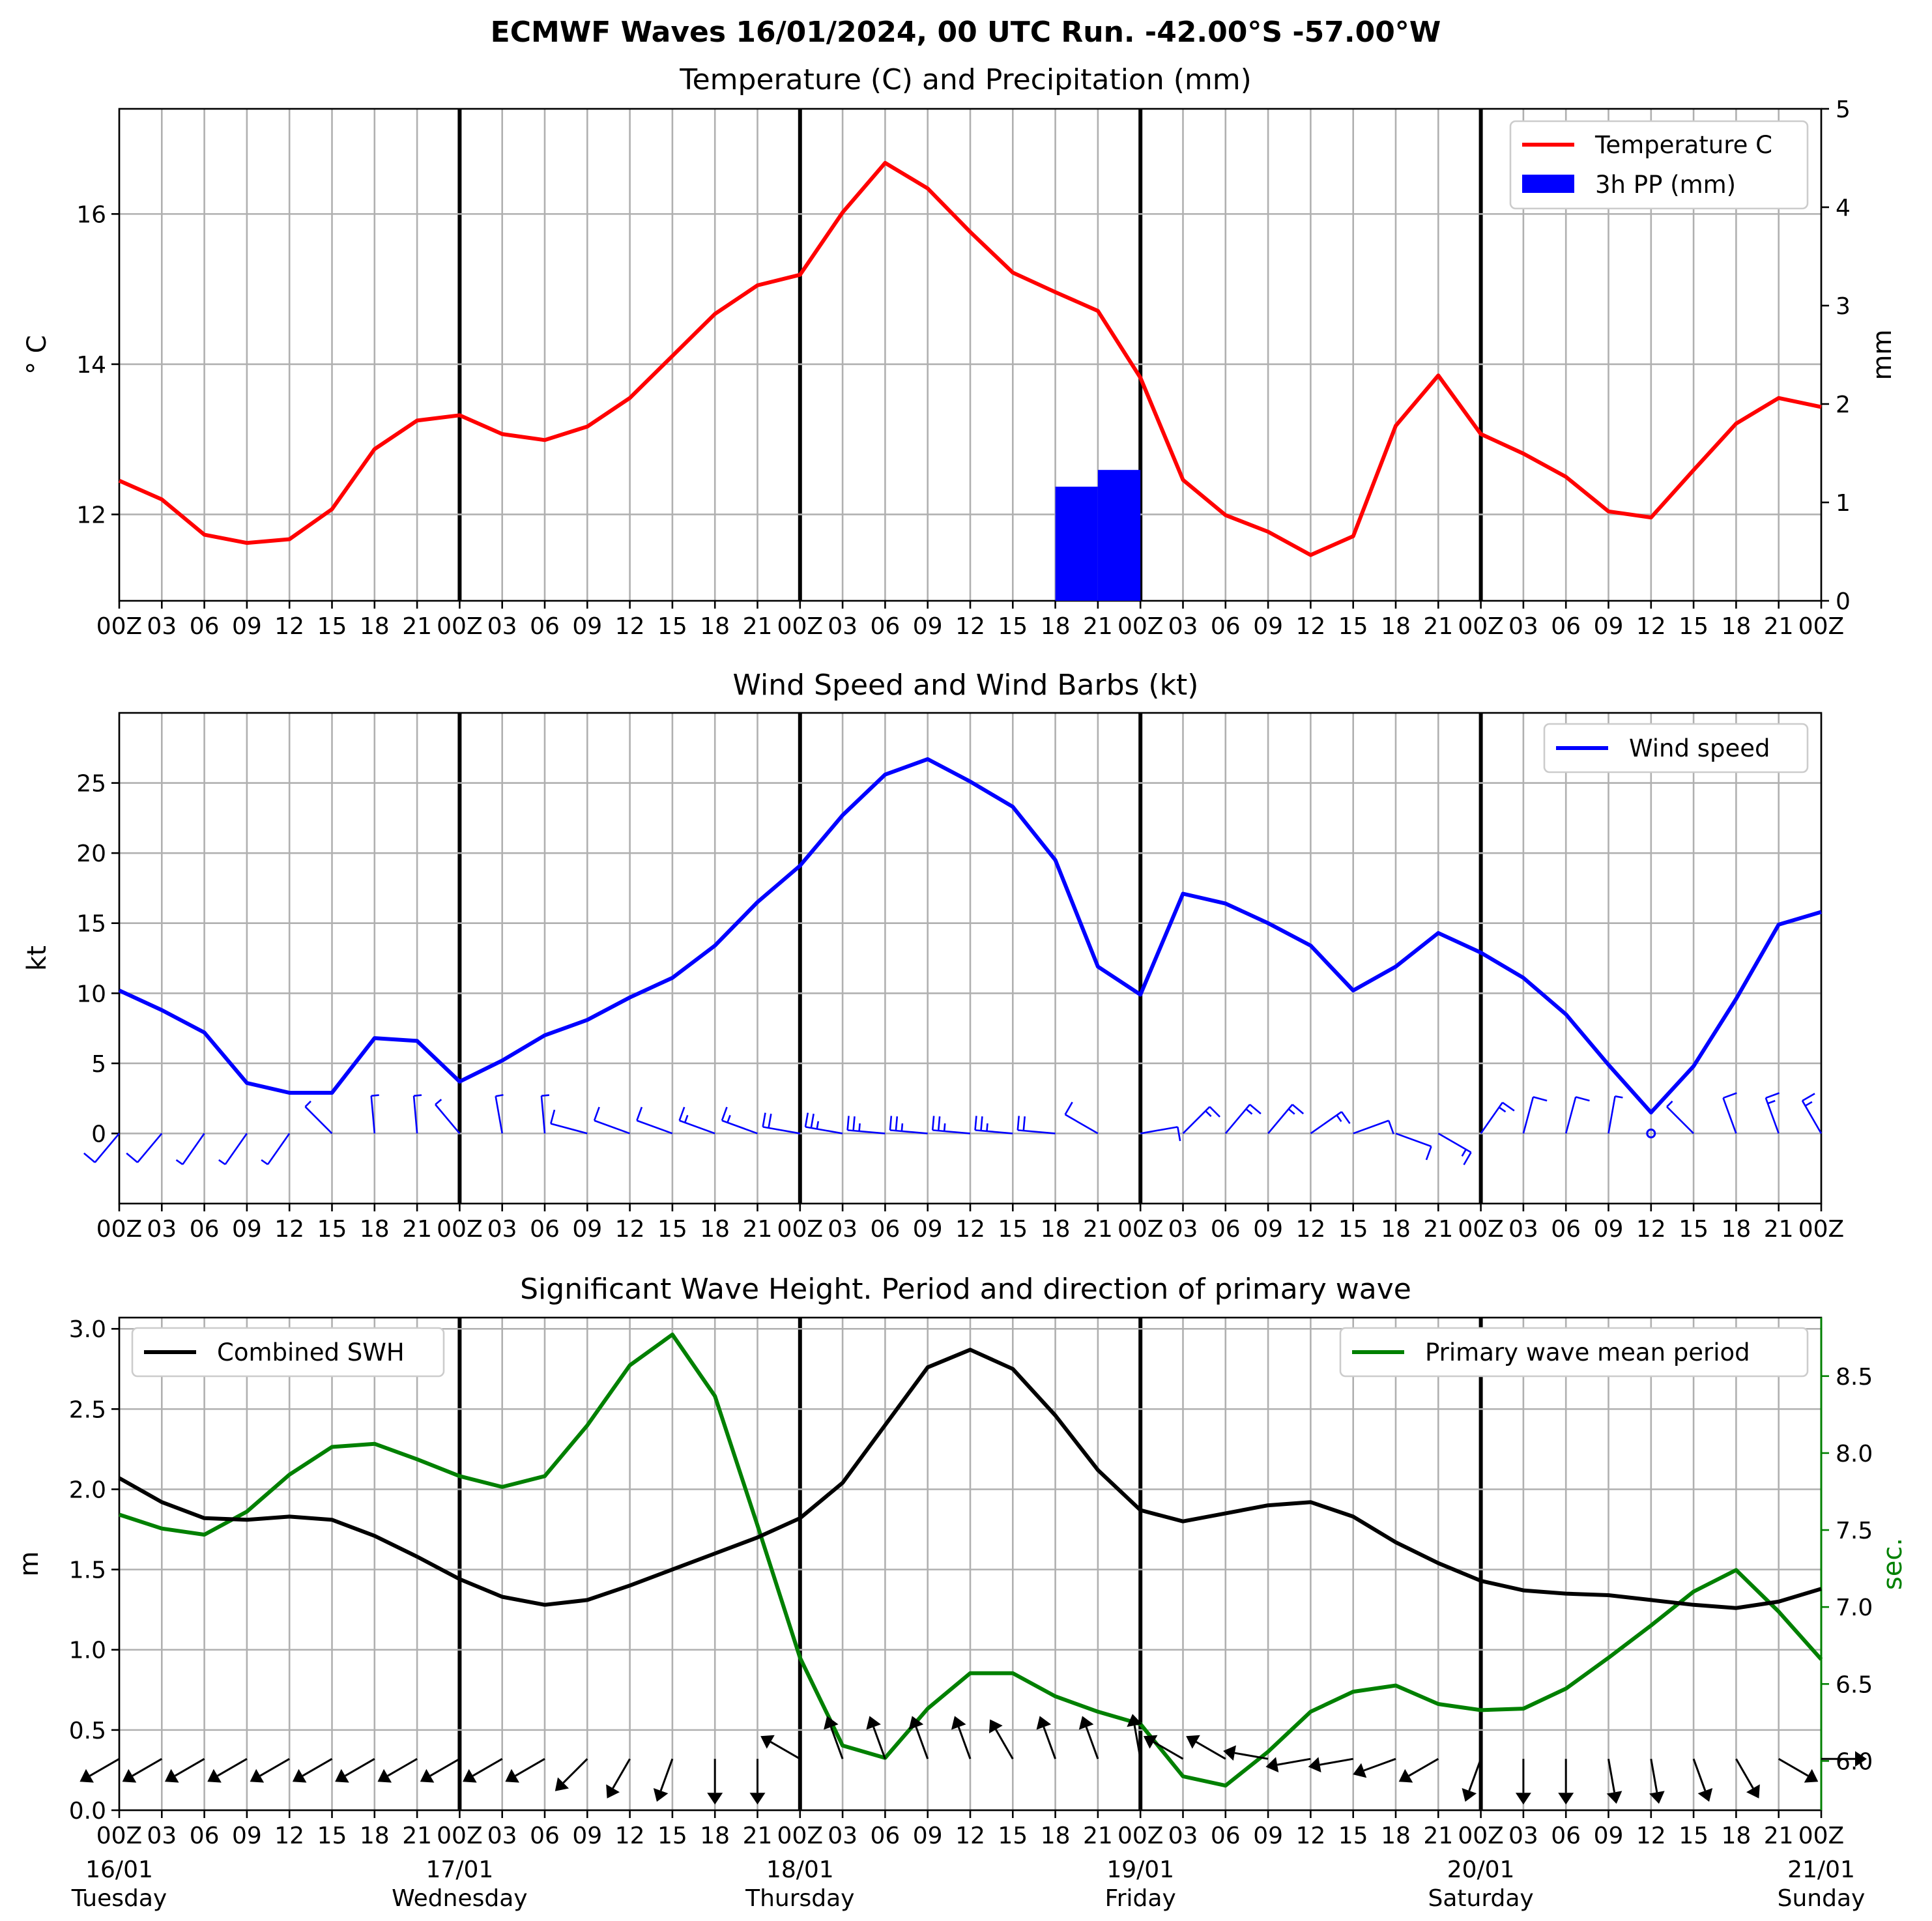  I want to click on swh-line, so click(970, 1479).